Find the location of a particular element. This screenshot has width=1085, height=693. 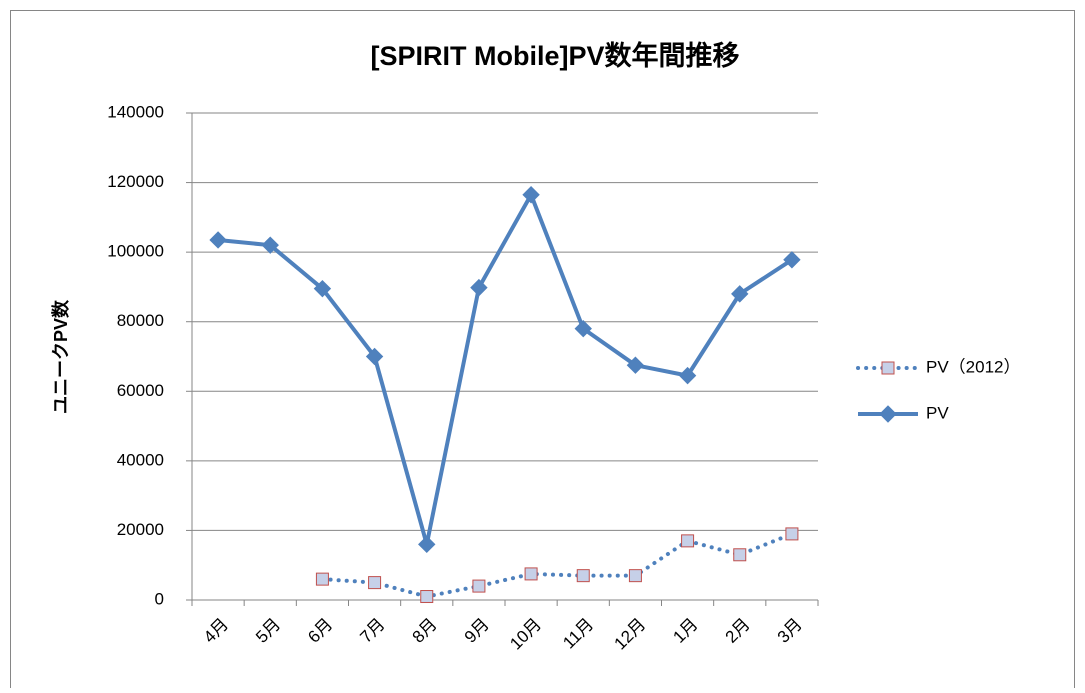

y-tick-label: 120000 is located at coordinates (135, 181).